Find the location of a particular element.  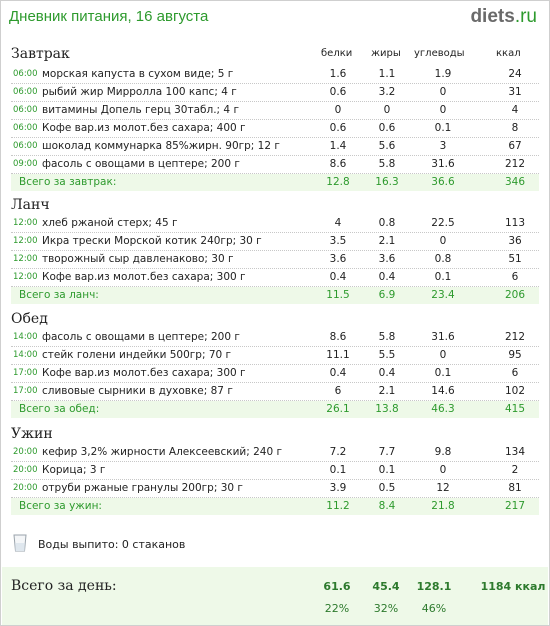

food-kcal: 102 is located at coordinates (515, 391).